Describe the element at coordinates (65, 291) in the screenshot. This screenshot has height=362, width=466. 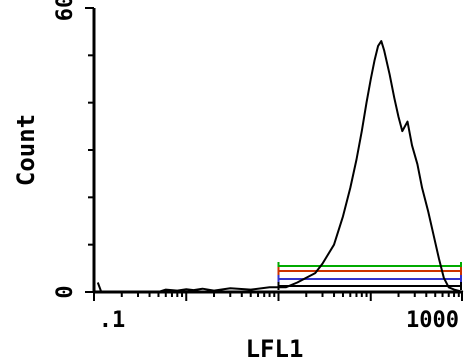
I see `y-tick-label: 0` at that location.